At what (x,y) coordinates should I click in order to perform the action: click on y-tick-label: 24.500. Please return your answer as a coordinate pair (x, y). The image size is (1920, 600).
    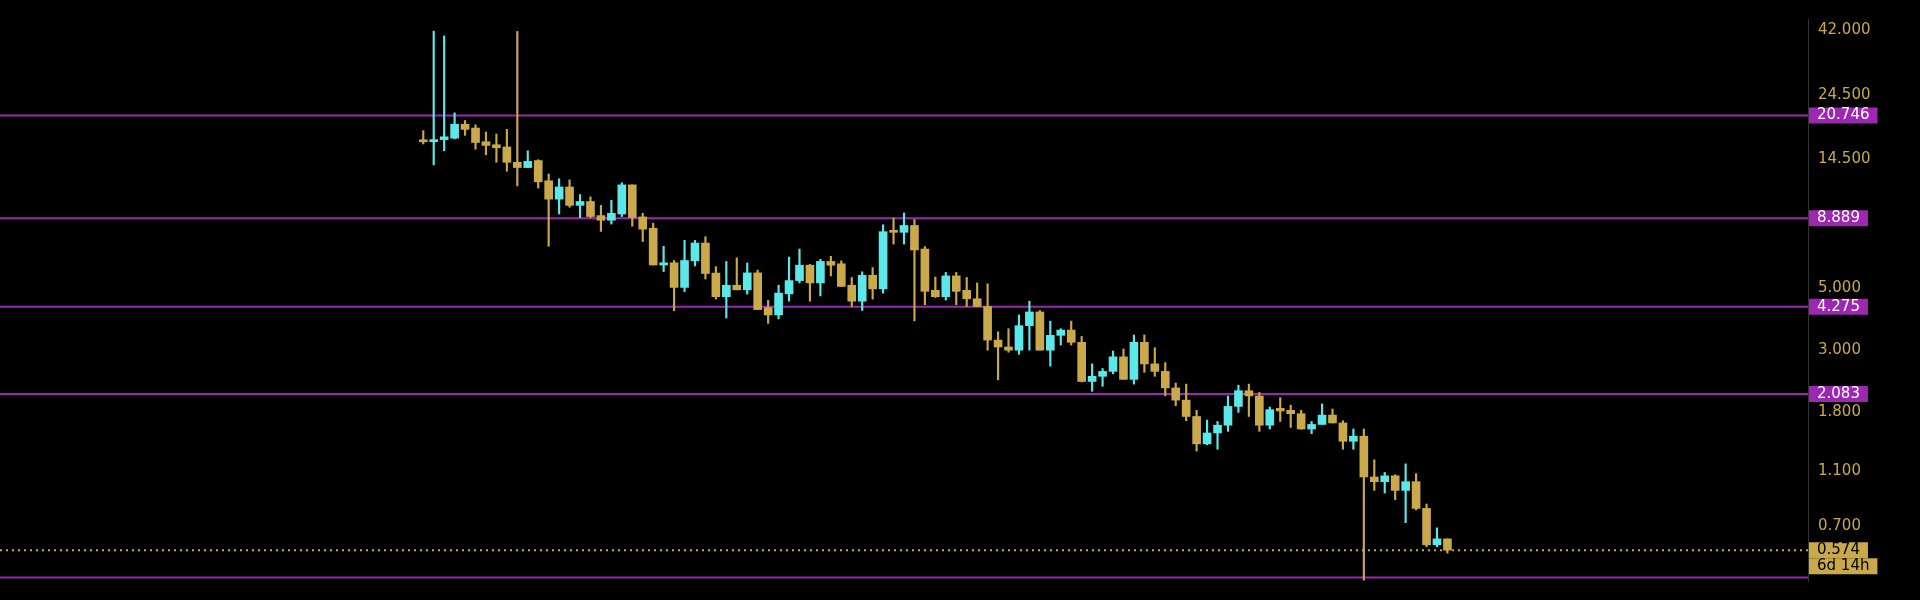
    Looking at the image, I should click on (1844, 94).